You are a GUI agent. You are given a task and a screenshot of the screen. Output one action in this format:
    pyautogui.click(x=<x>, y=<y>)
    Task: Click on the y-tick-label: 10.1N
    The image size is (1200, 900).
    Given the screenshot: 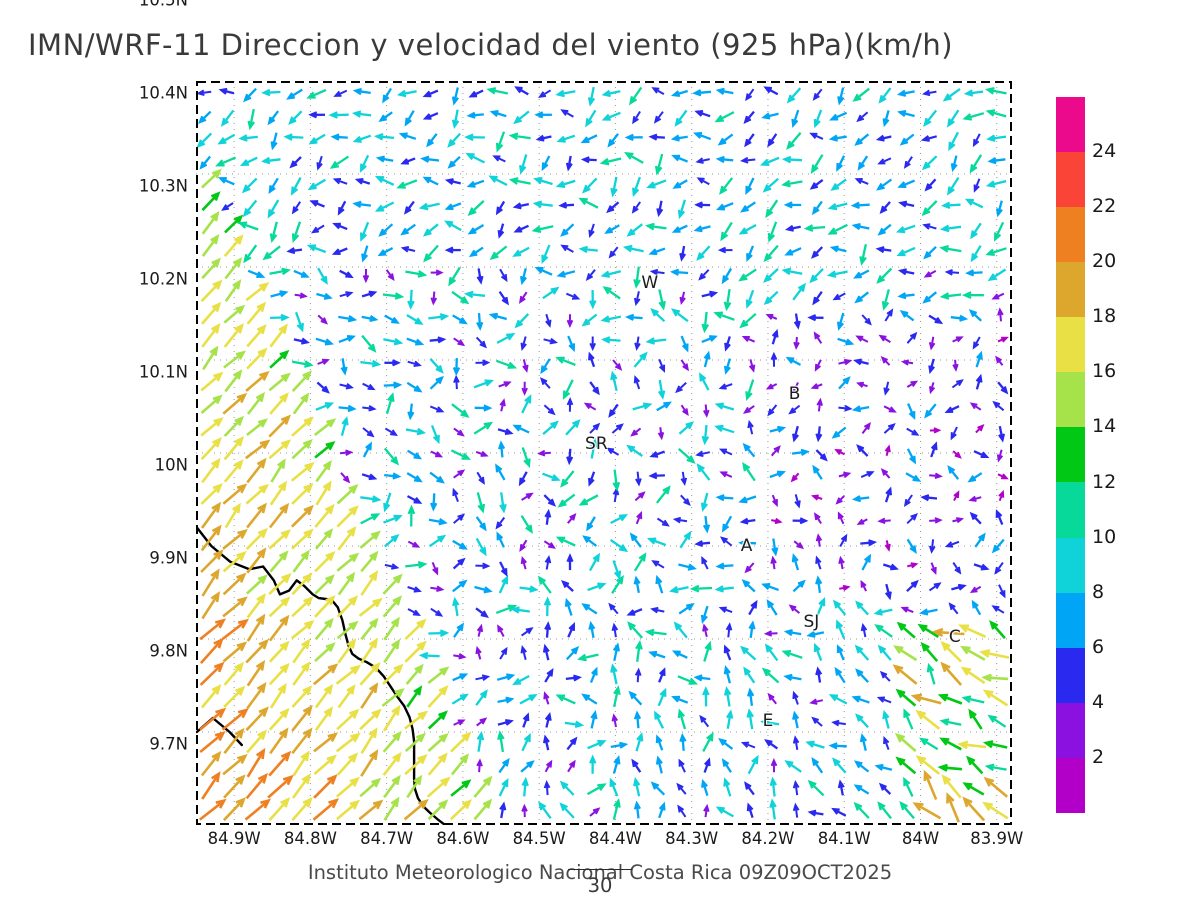 What is the action you would take?
    pyautogui.click(x=163, y=372)
    